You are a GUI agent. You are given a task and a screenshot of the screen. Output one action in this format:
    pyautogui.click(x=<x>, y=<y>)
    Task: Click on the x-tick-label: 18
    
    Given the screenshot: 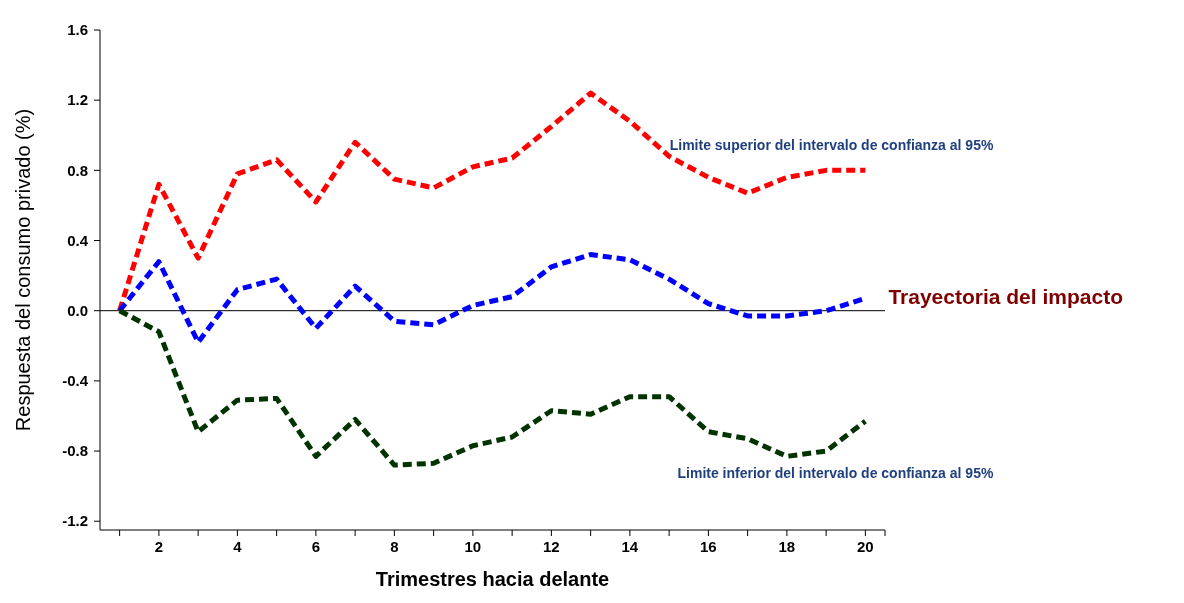 What is the action you would take?
    pyautogui.click(x=787, y=546)
    